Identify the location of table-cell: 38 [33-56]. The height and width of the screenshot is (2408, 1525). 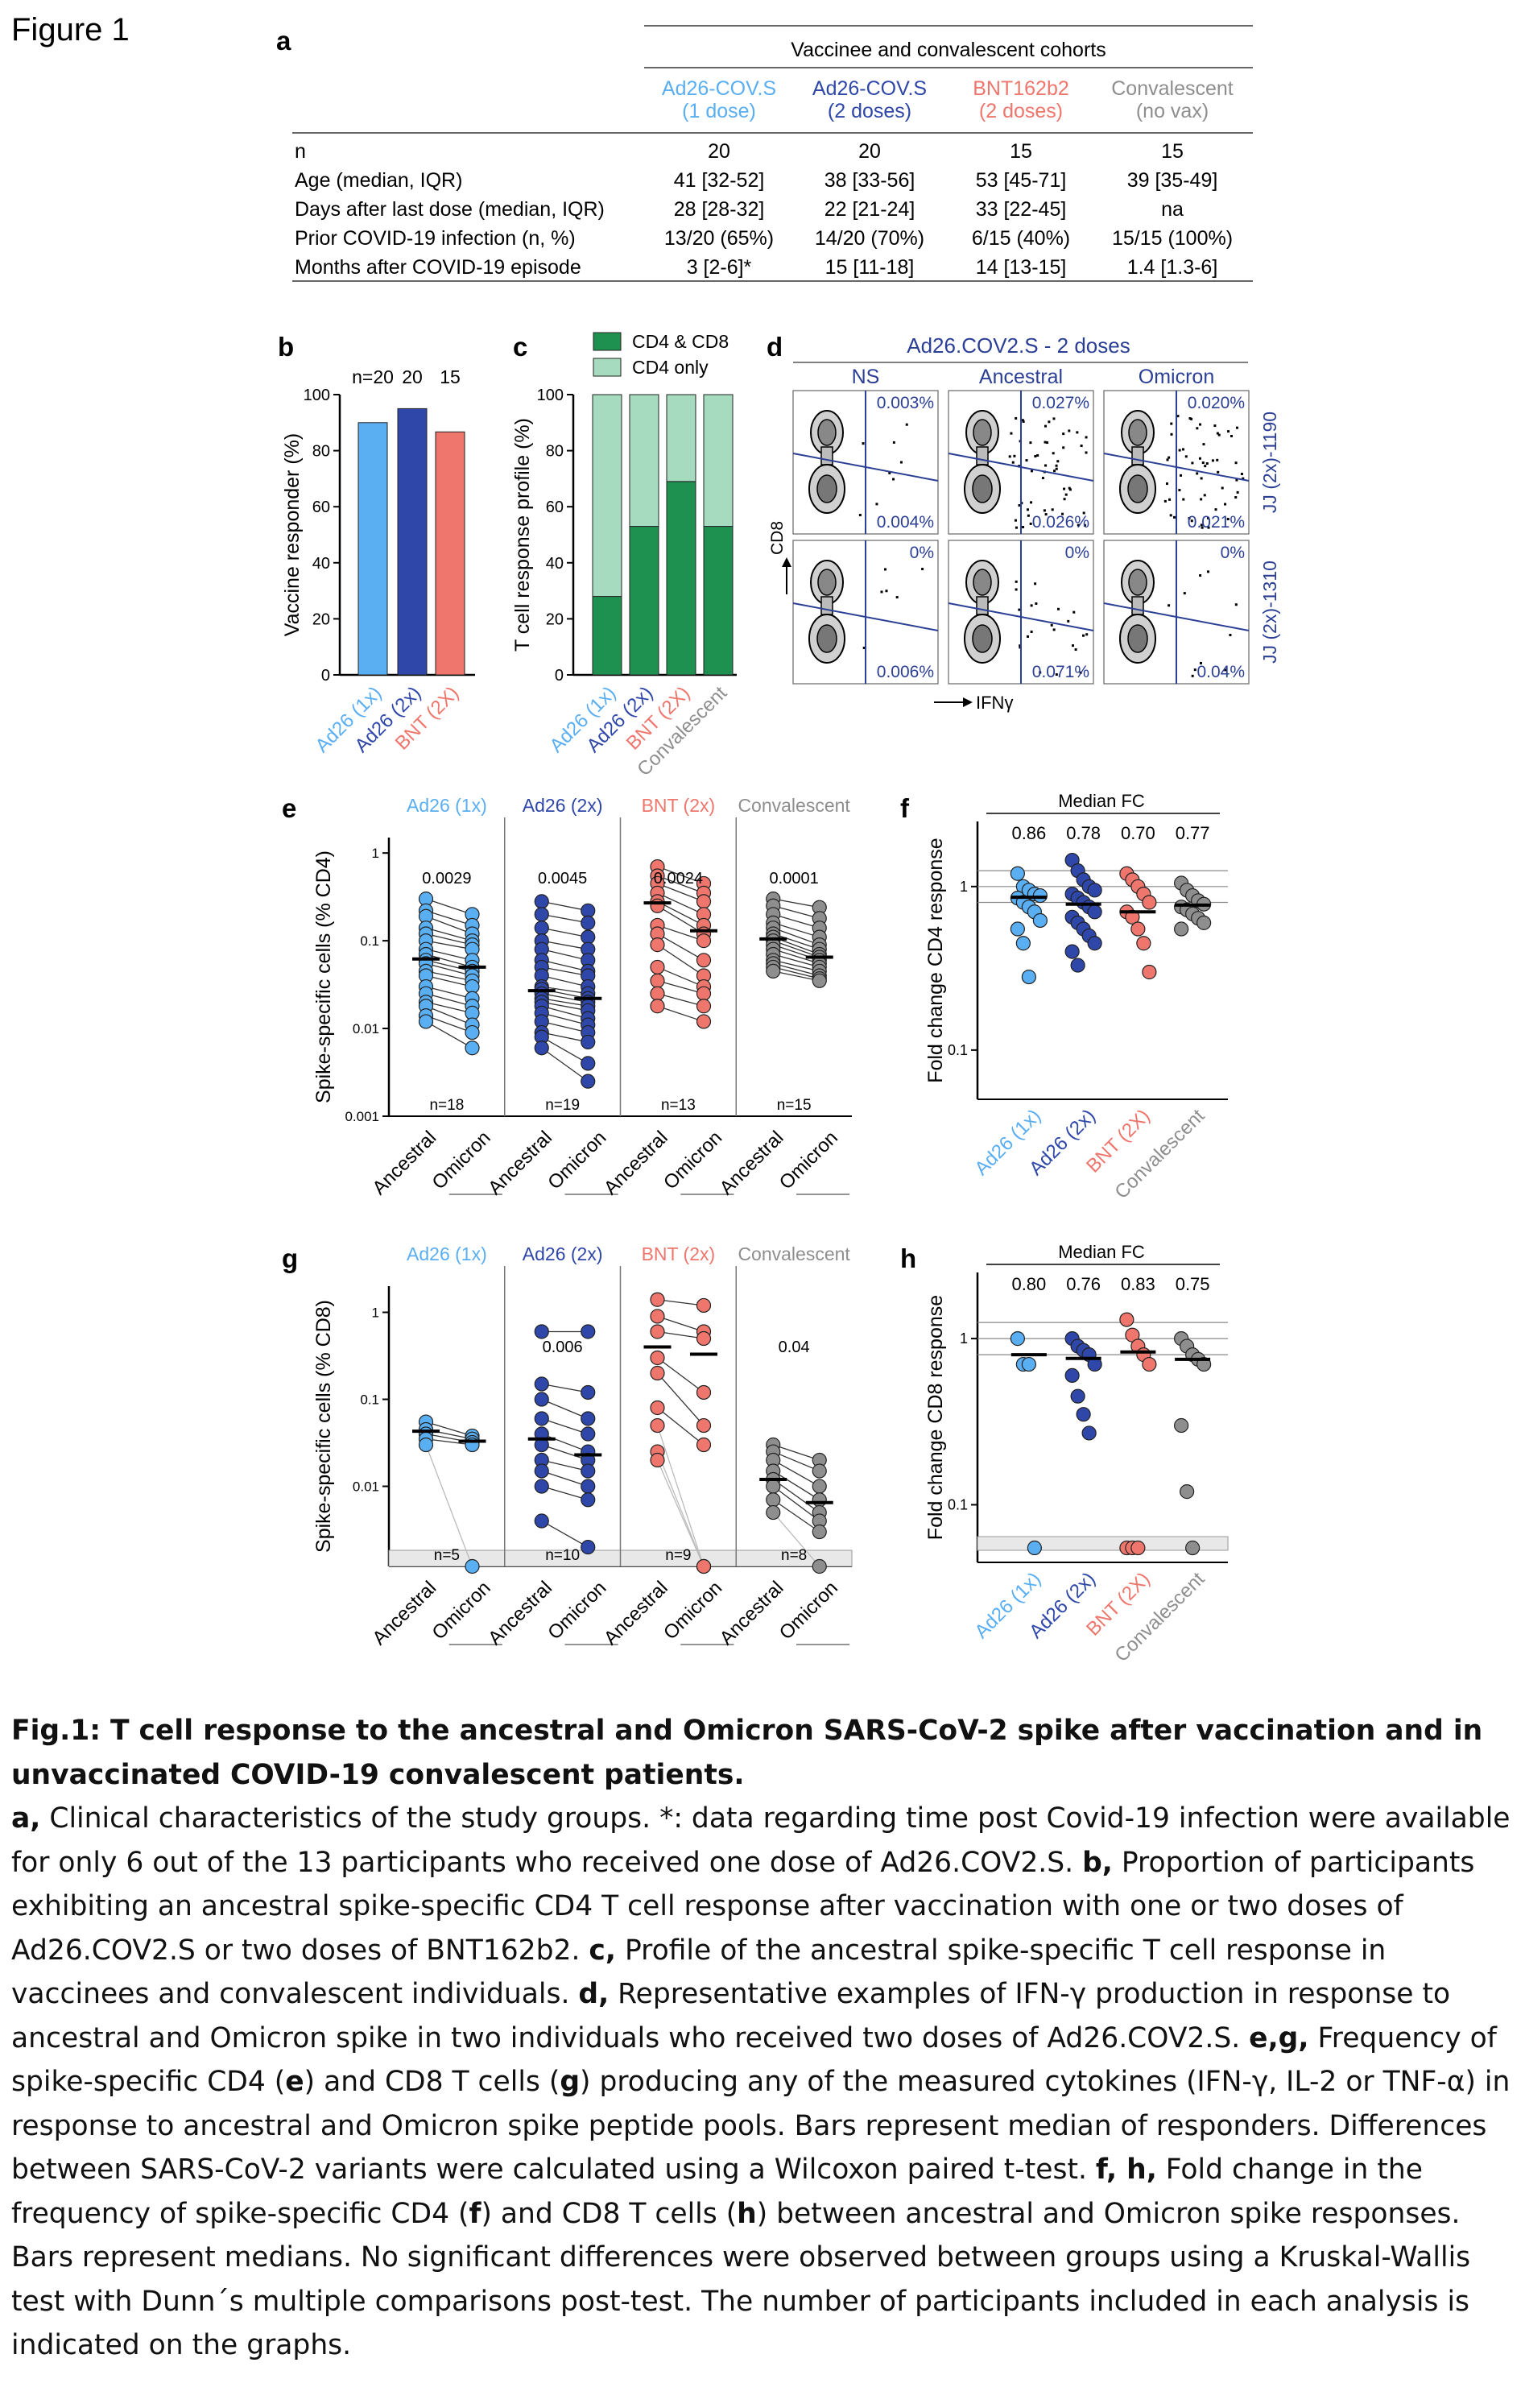
(870, 180).